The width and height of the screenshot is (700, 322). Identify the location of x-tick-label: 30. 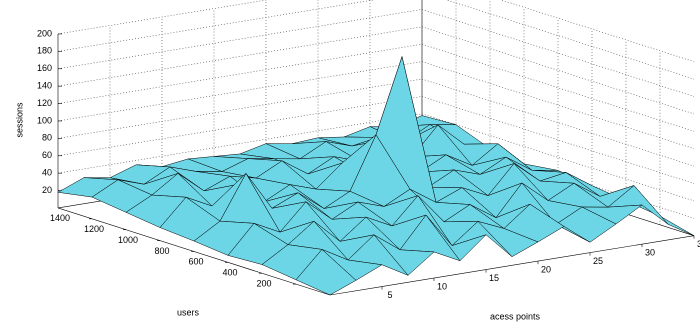
(650, 253).